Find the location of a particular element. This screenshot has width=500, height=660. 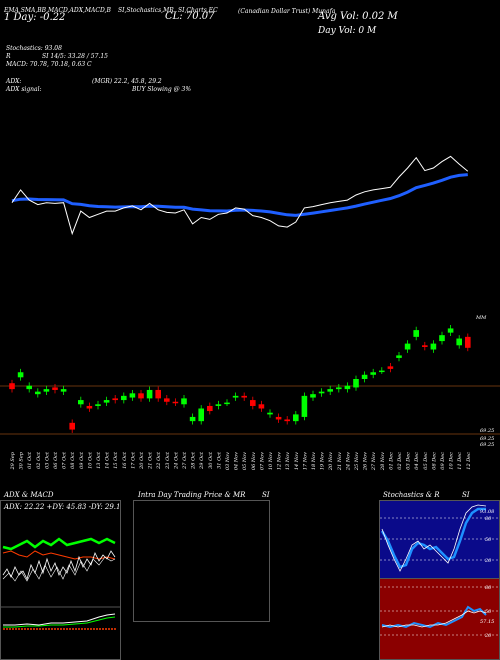

date-tick-label: 24 Oct is located at coordinates (176, 460).